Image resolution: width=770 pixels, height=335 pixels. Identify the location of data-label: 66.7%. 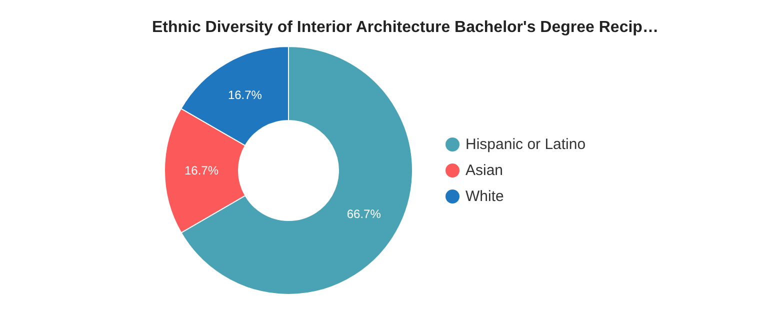
(364, 213).